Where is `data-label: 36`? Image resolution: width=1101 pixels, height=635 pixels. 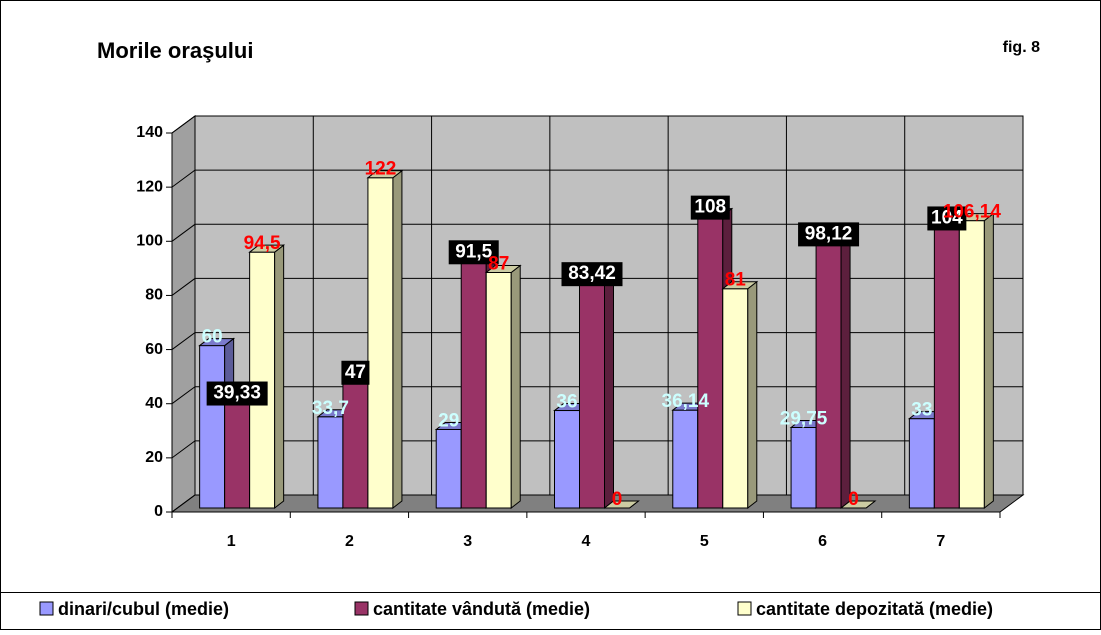 data-label: 36 is located at coordinates (566, 402).